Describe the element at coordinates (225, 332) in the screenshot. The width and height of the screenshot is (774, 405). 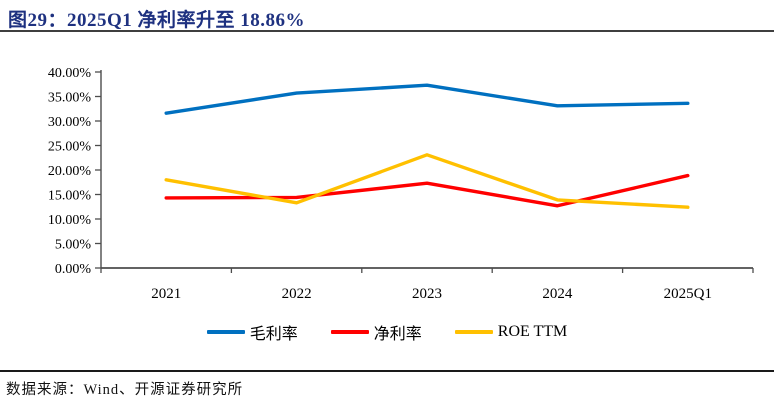
I see `gross-margin-line-icon` at that location.